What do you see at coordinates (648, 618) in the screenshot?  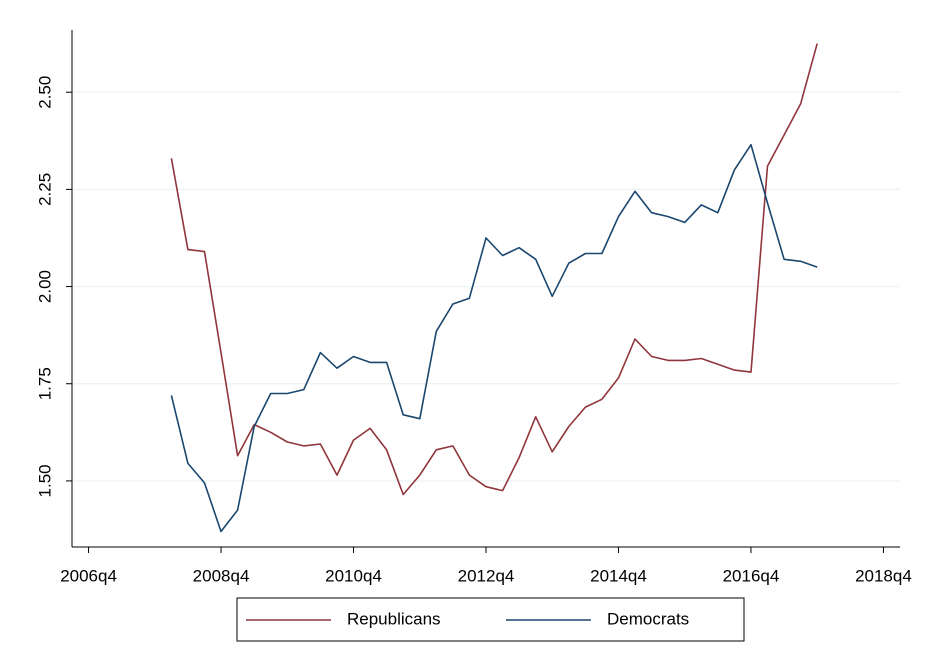 I see `legend-label: Democrats` at bounding box center [648, 618].